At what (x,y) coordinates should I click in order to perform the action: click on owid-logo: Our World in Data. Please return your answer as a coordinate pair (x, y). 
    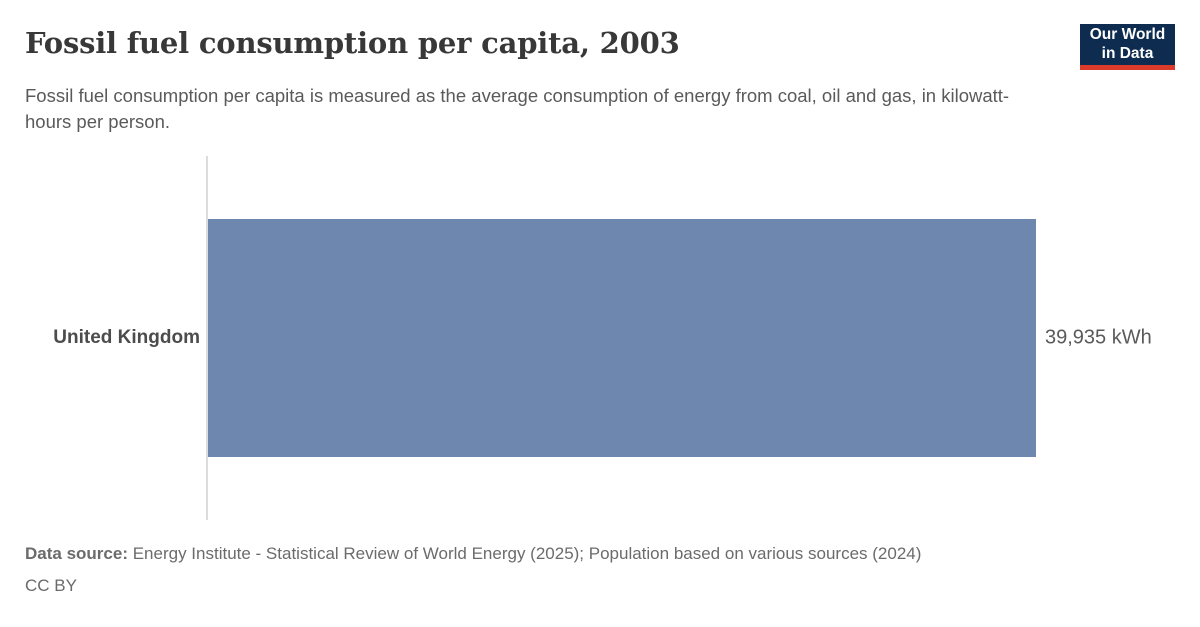
    Looking at the image, I should click on (1127, 47).